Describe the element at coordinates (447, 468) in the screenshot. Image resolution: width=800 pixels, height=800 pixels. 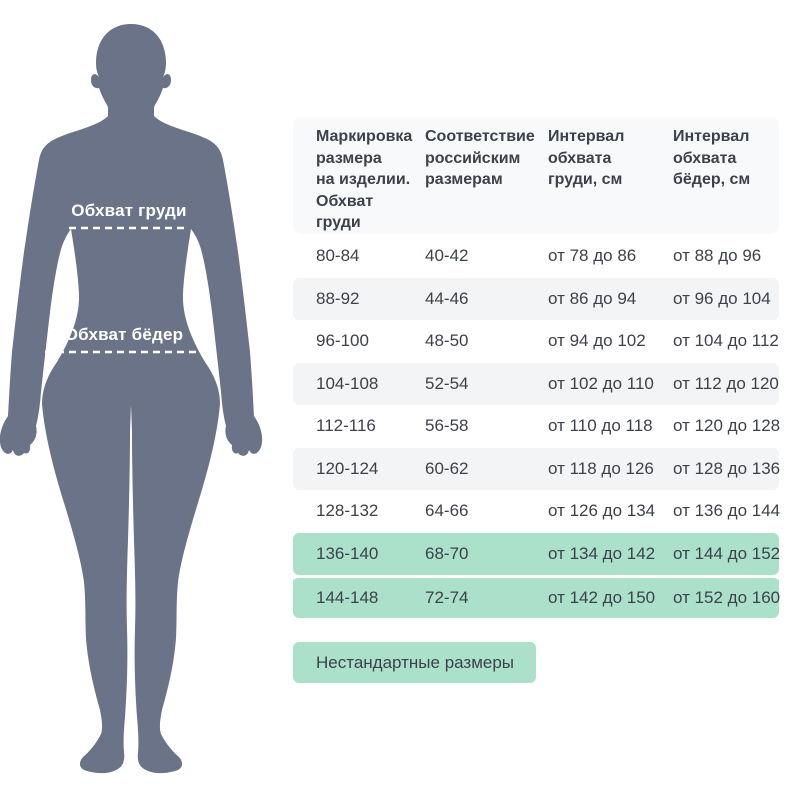
I see `cell-russian-size: 60-62` at that location.